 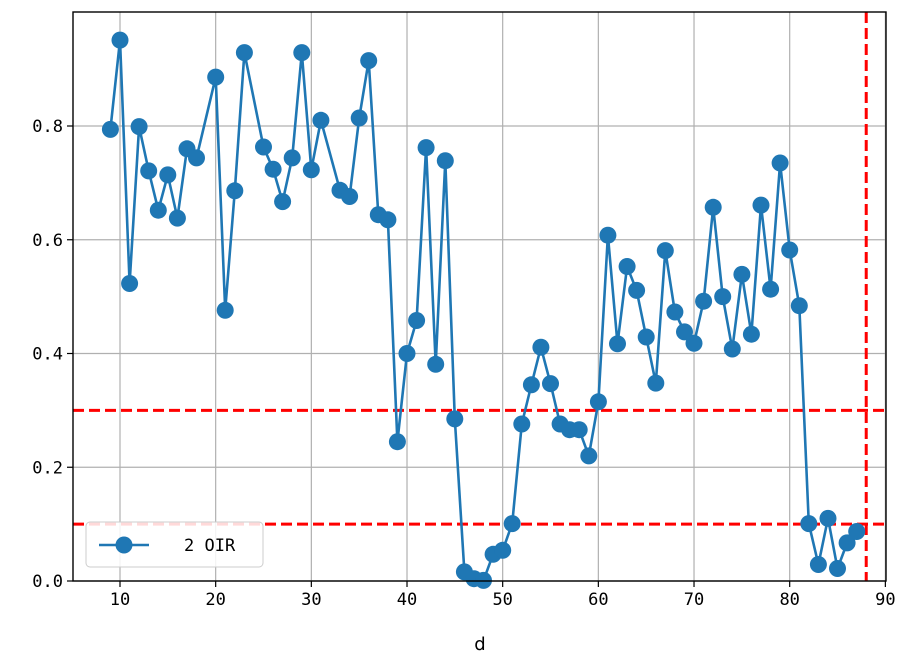 I want to click on x-tick-label: 80, so click(x=789, y=600).